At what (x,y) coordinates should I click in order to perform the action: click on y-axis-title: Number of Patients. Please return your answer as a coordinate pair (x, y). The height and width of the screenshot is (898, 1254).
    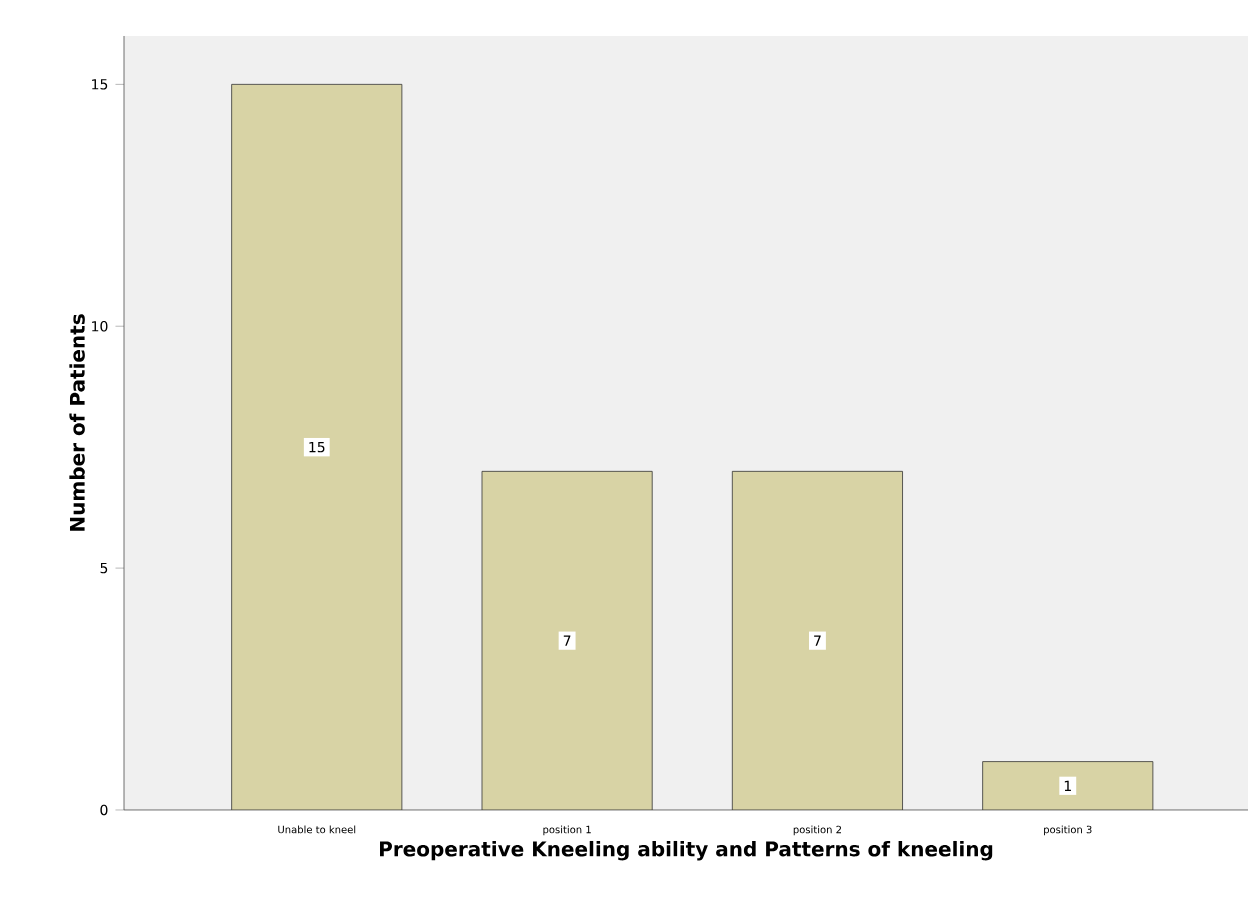
    Looking at the image, I should click on (77, 422).